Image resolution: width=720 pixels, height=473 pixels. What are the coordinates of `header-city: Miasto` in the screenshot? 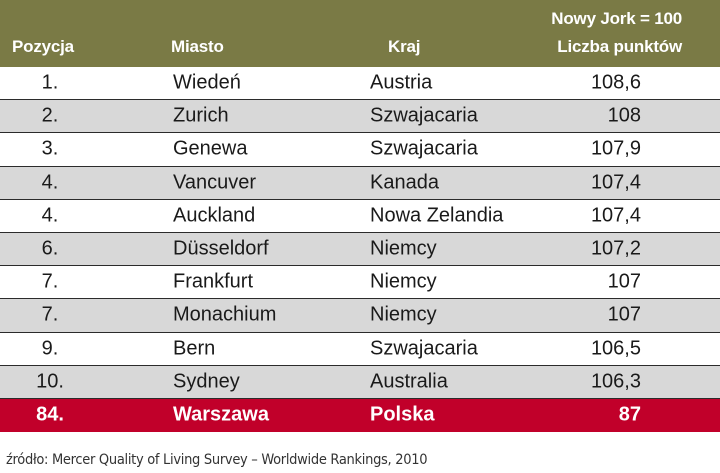 It's located at (197, 46).